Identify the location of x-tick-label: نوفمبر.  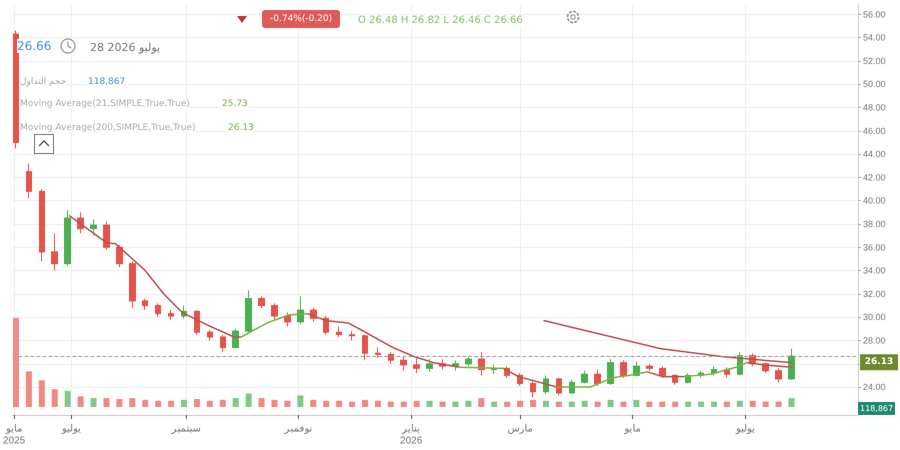
(297, 429).